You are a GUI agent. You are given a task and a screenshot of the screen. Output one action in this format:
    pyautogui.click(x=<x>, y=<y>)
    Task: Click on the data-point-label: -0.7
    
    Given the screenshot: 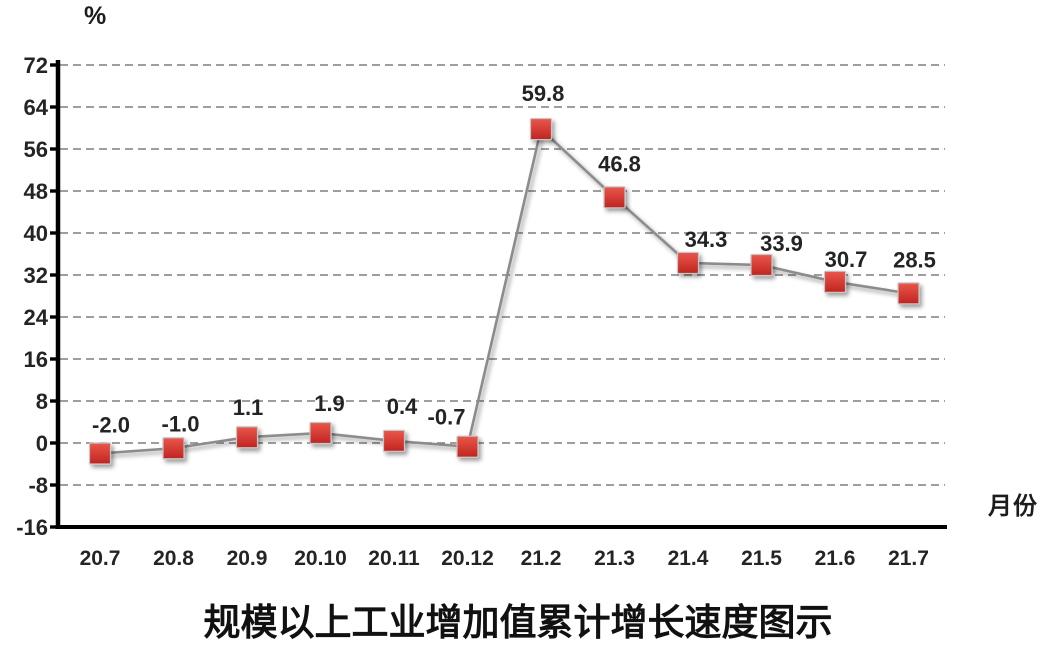 What is the action you would take?
    pyautogui.click(x=447, y=417)
    